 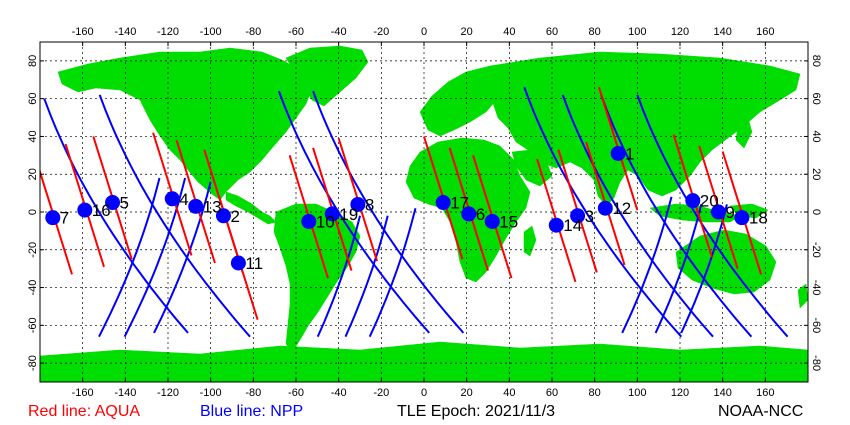 I want to click on lon-tick-label-bottom: -140, so click(x=125, y=393).